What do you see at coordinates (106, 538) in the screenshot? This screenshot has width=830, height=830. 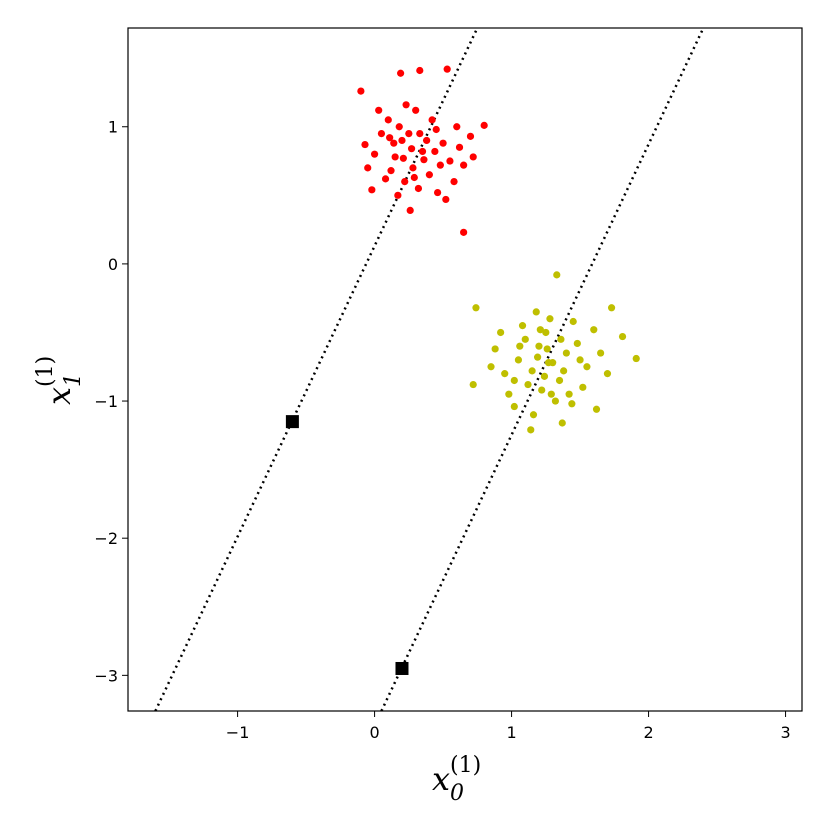 I see `y-tick-label: −2` at bounding box center [106, 538].